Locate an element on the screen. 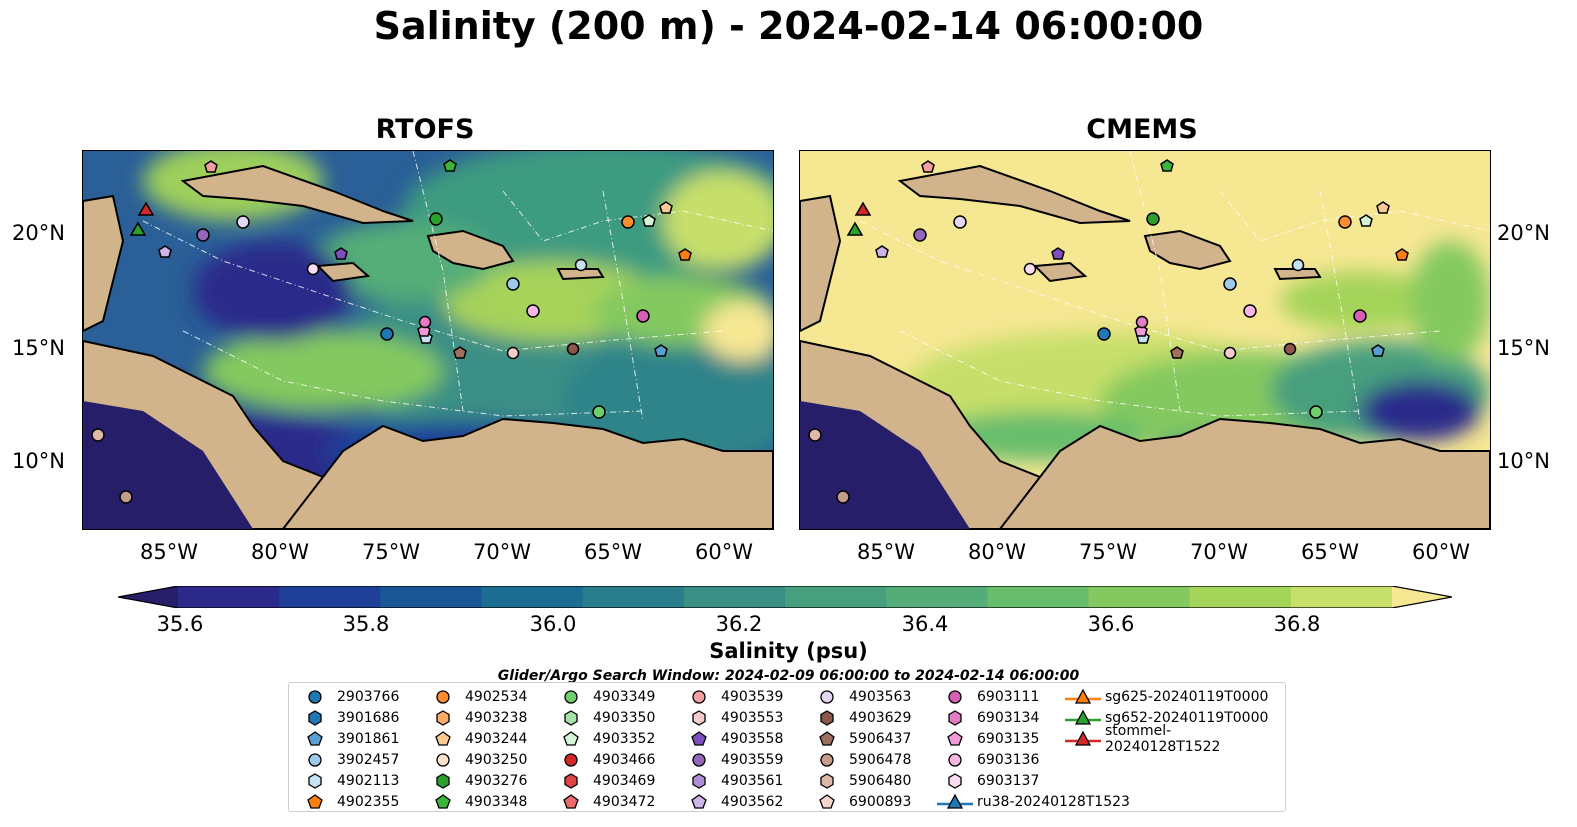 This screenshot has height=827, width=1577. legend-label: 4903561 is located at coordinates (752, 781).